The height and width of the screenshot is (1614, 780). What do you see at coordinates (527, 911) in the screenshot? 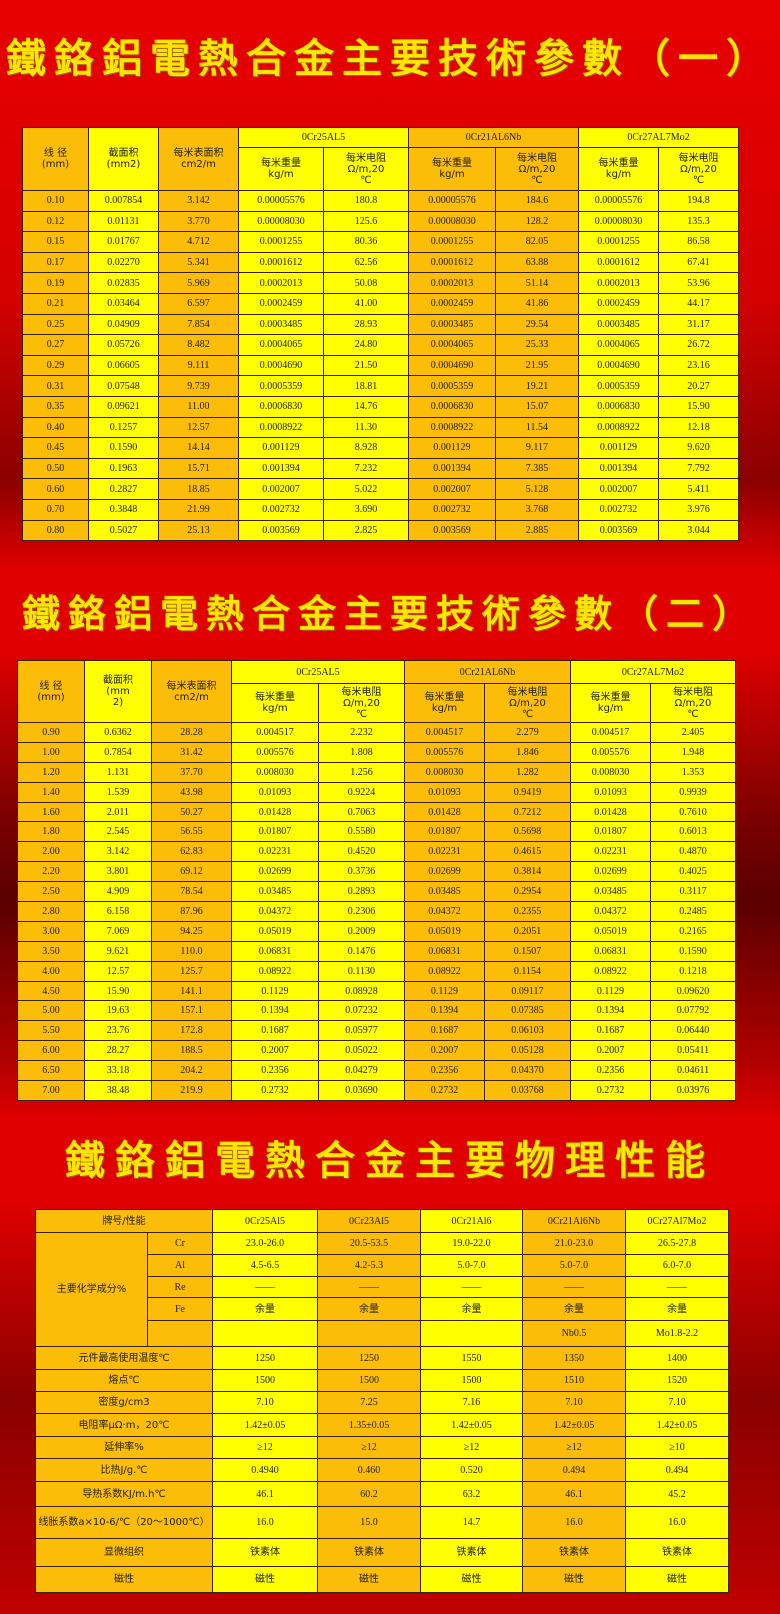
I see `table-cell: 0.2355` at bounding box center [527, 911].